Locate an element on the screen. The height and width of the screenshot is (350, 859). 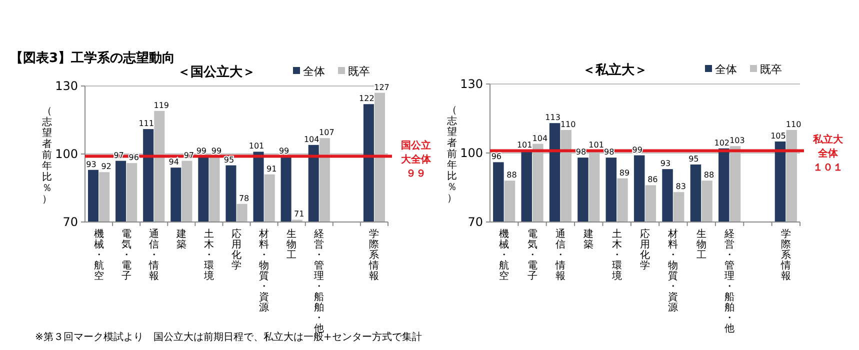
data-label: 119 is located at coordinates (162, 105).